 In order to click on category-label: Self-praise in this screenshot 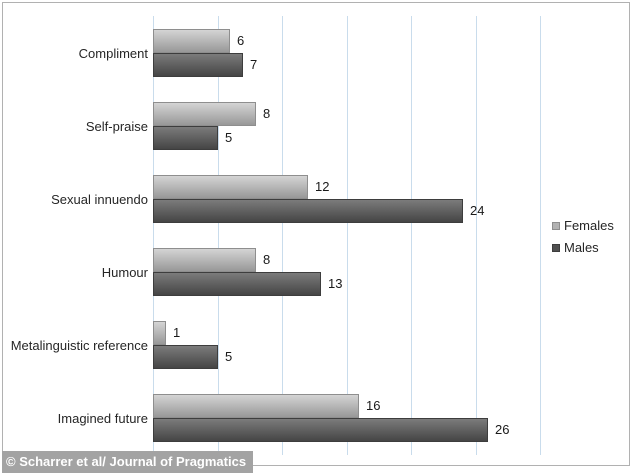, I will do `click(116, 126)`.